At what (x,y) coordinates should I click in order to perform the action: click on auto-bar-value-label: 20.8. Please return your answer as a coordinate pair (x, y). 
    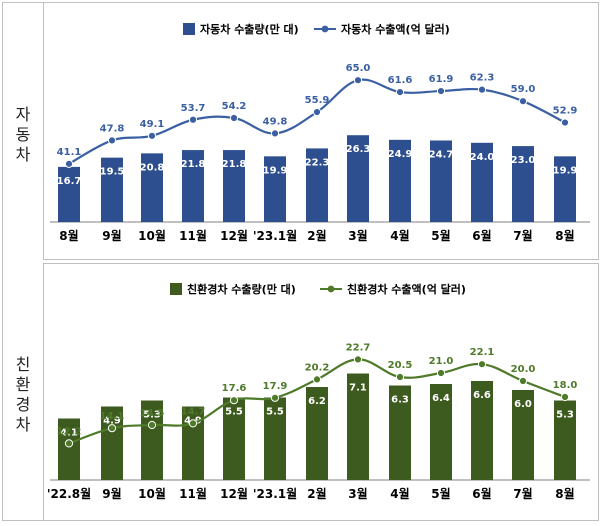
    Looking at the image, I should click on (152, 167).